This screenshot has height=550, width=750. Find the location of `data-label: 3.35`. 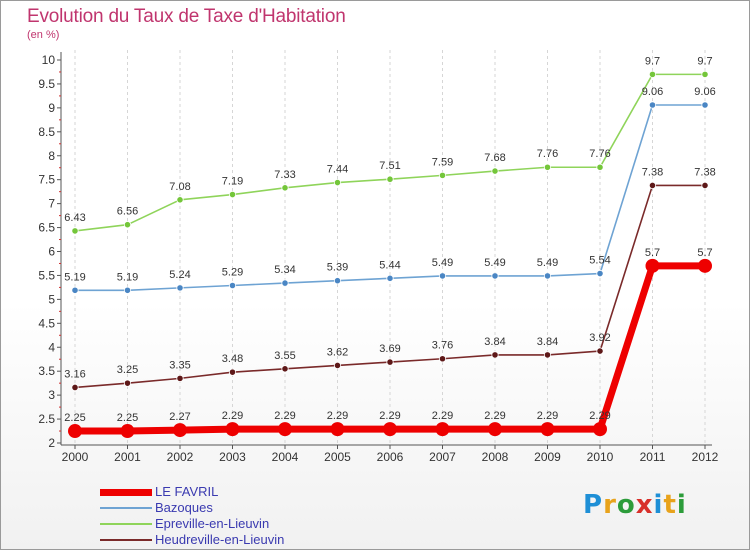

data-label: 3.35 is located at coordinates (179, 365).